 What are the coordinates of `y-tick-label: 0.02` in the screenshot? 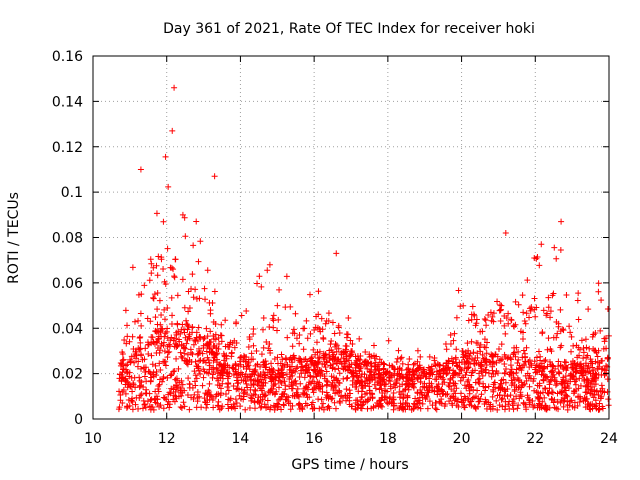 It's located at (67, 375).